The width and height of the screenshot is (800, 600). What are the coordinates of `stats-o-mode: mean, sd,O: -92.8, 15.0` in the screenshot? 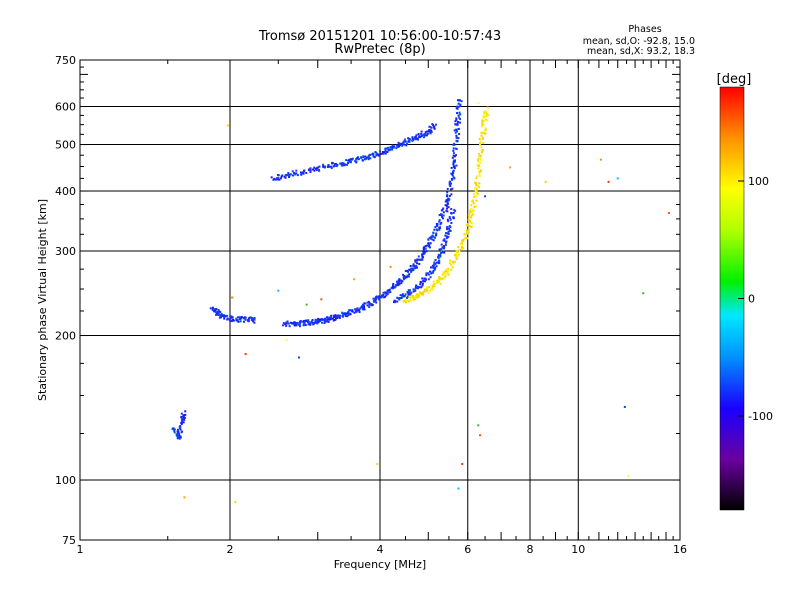 It's located at (639, 41).